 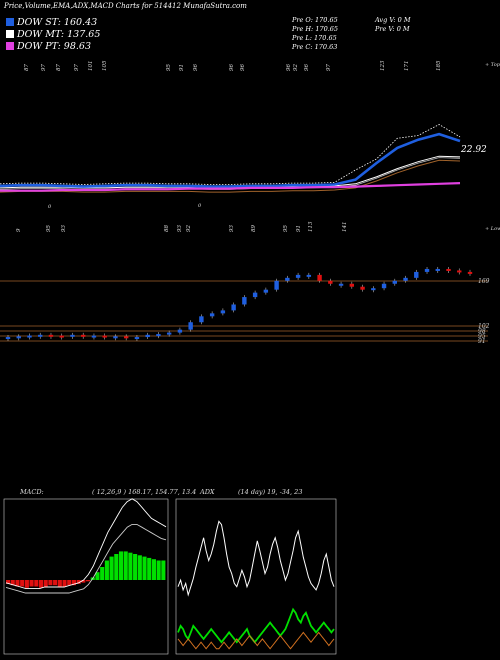 I want to click on ema-top-tick-label: 92, so click(x=296, y=67).